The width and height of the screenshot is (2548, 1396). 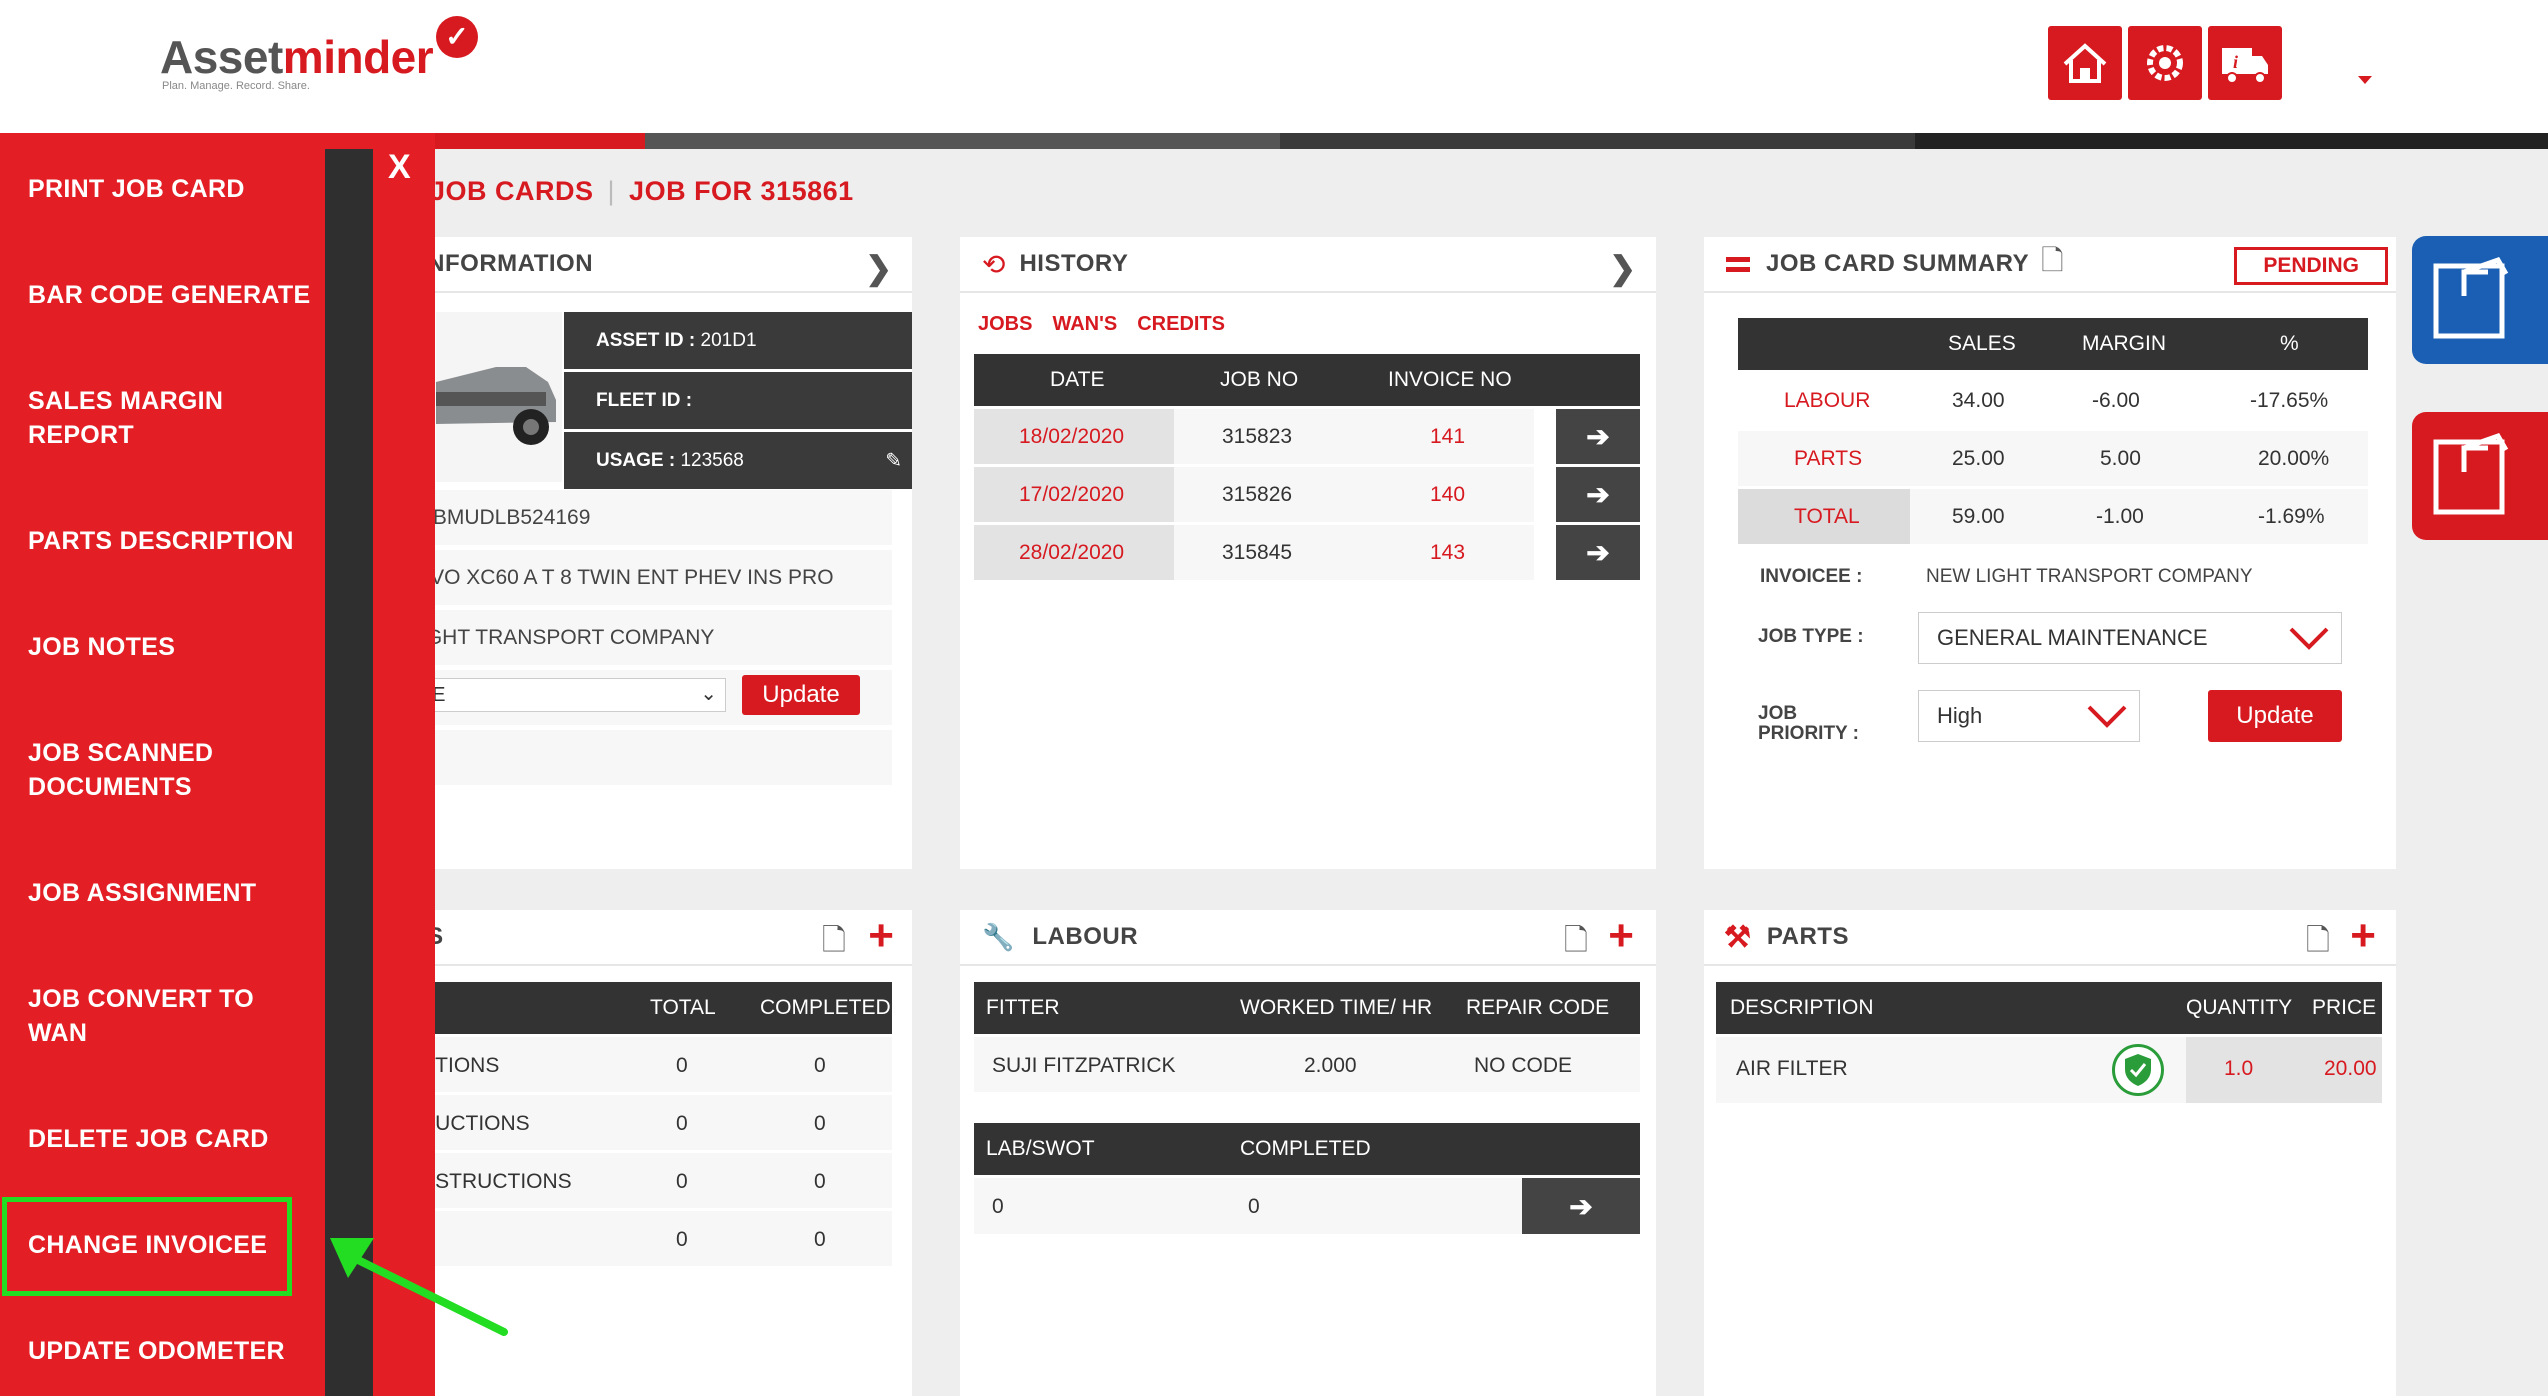 I want to click on invoicee-value: NEW LIGHT TRANSPORT COMPANY, so click(x=2089, y=576).